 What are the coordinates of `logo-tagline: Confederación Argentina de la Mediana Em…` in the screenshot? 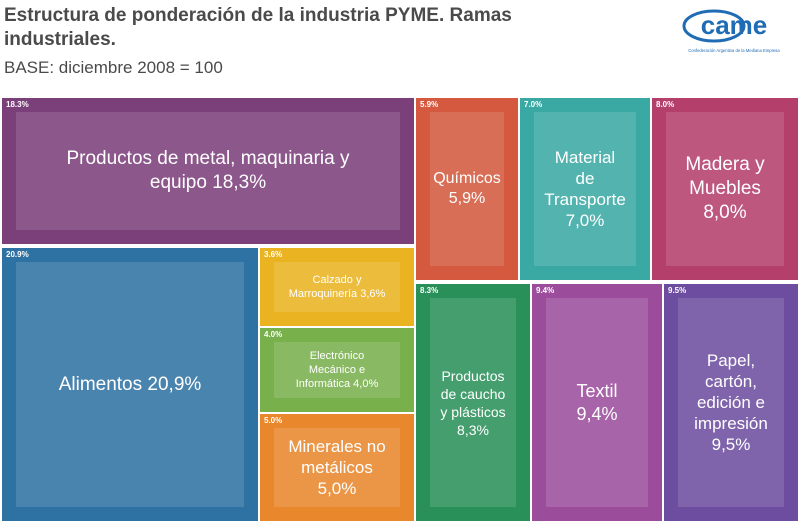 It's located at (734, 50).